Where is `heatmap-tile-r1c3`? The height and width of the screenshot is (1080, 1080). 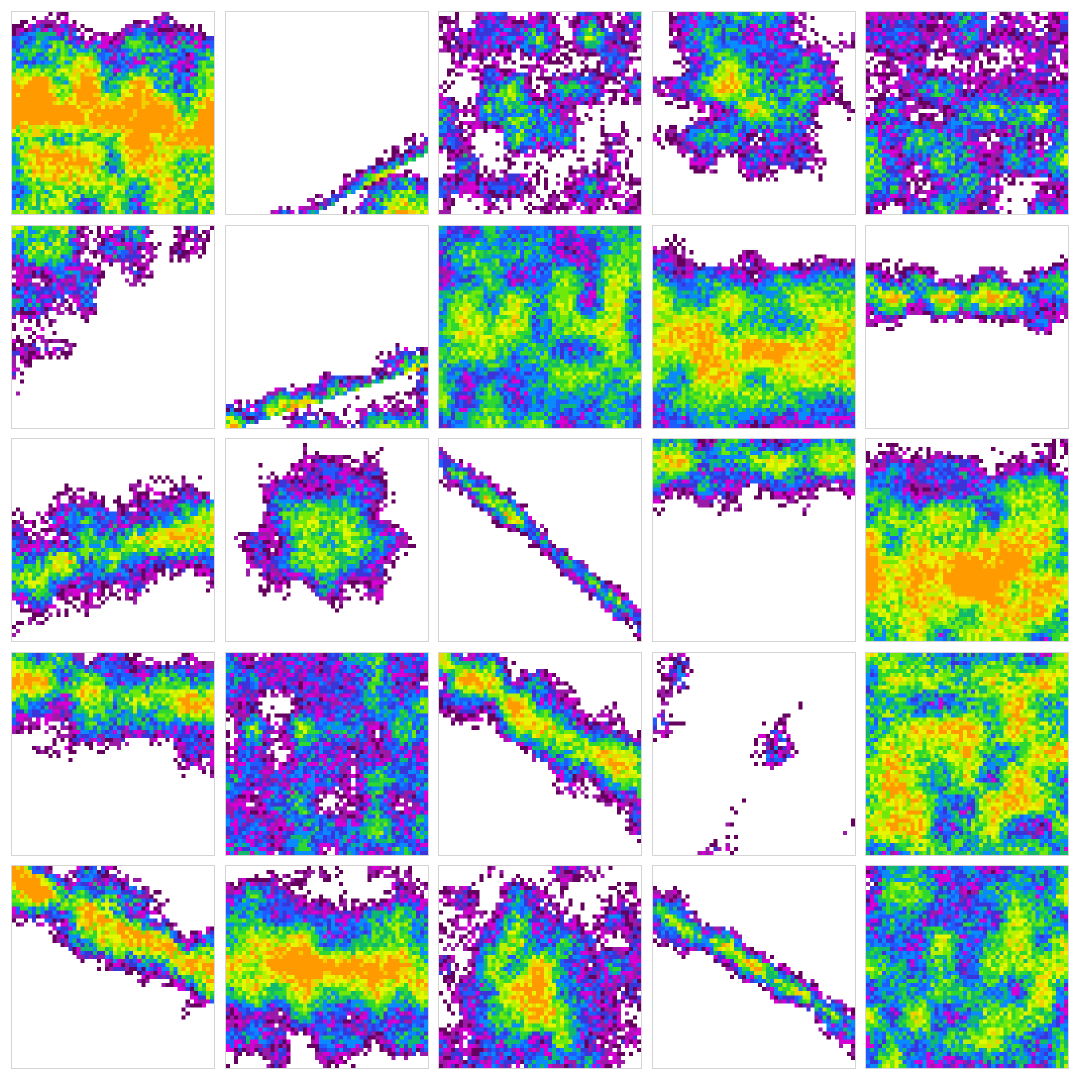
heatmap-tile-r1c3 is located at coordinates (540, 113).